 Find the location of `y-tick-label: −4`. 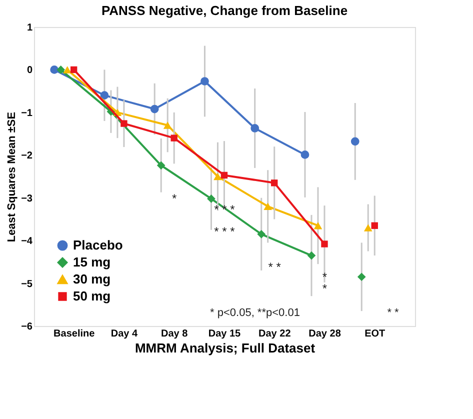

y-tick-label: −4 is located at coordinates (27, 242).